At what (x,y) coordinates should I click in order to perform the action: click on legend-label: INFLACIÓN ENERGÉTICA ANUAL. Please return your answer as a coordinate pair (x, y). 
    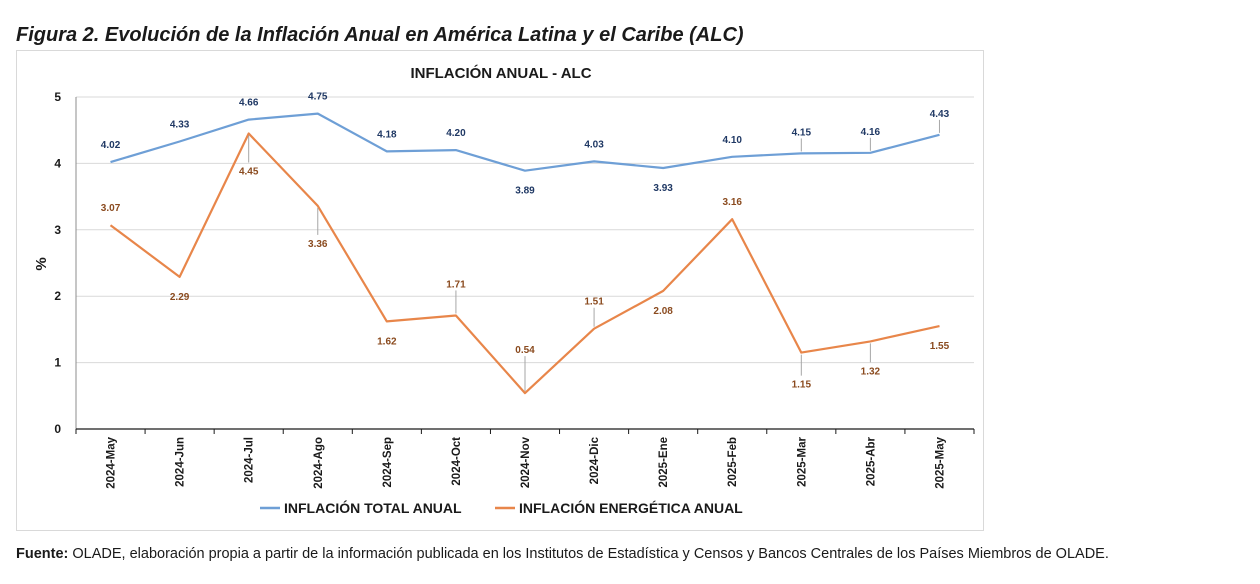
    Looking at the image, I should click on (631, 507).